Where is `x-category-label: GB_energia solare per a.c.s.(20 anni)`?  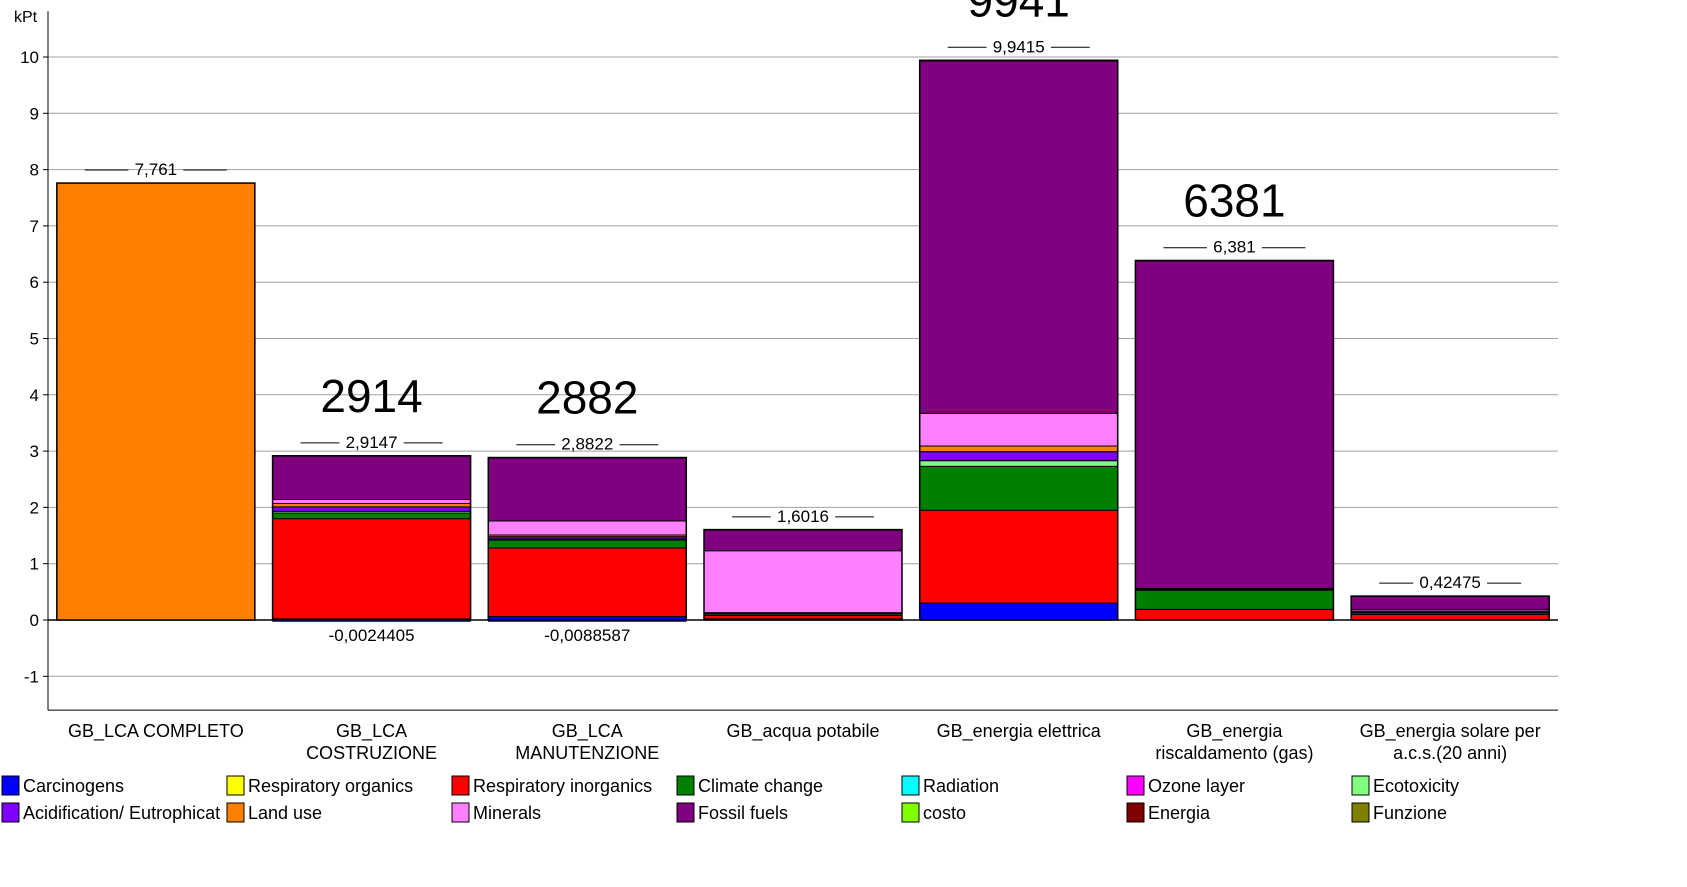 x-category-label: GB_energia solare per a.c.s.(20 anni) is located at coordinates (1450, 742).